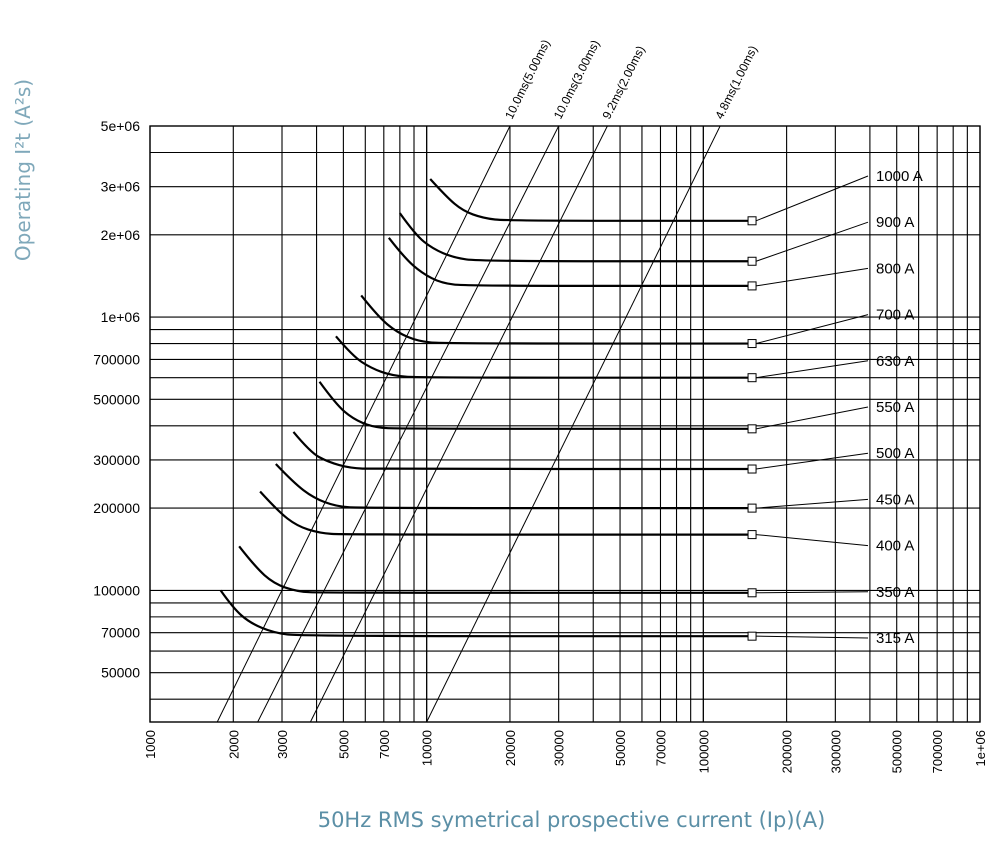  Describe the element at coordinates (116, 460) in the screenshot. I see `y-tick-label: 300000` at that location.